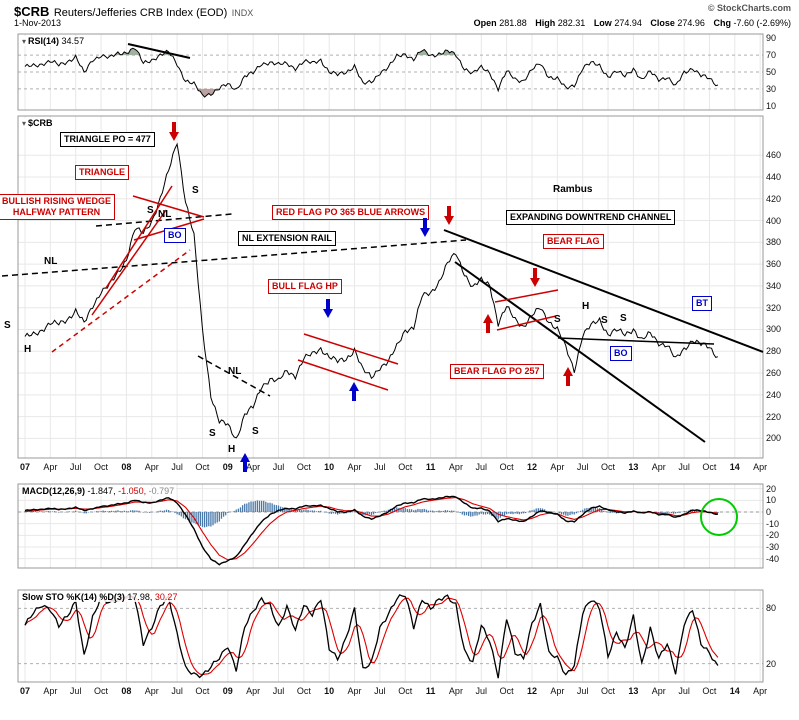 The width and height of the screenshot is (799, 720). What do you see at coordinates (633, 467) in the screenshot?
I see `x-axis-label: 13` at bounding box center [633, 467].